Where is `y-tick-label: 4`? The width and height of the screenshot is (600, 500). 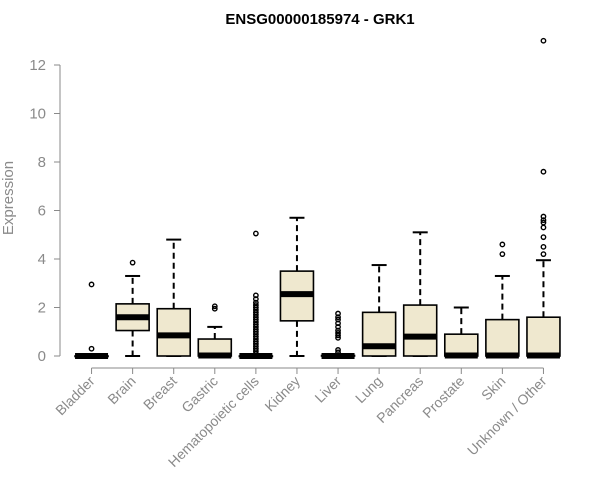 y-tick-label: 4 is located at coordinates (42, 259).